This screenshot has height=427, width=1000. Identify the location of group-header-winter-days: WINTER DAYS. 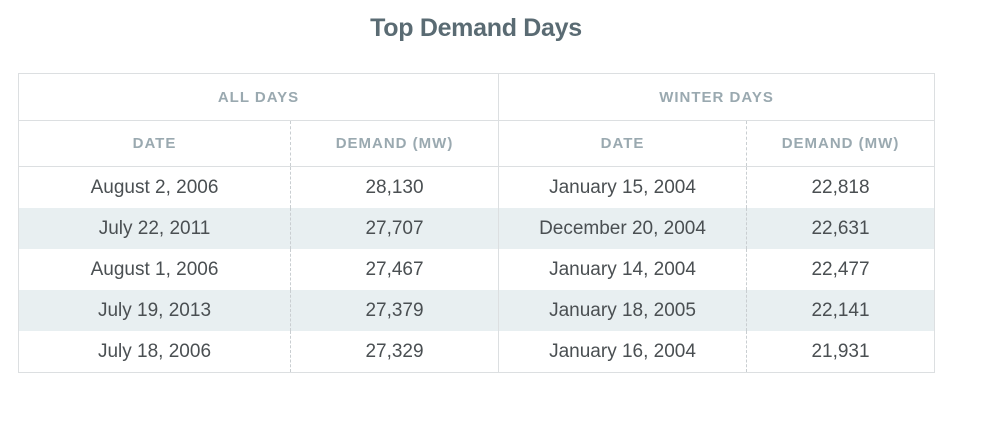
(716, 97).